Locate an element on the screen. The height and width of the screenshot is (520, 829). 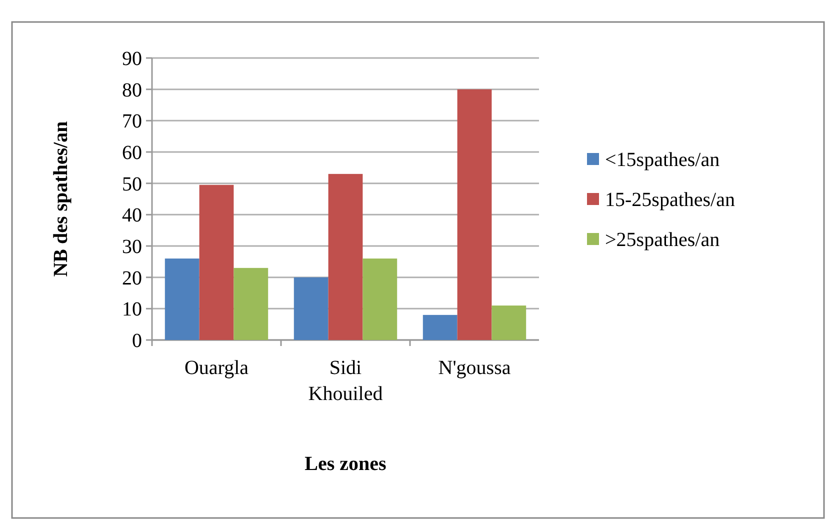
legend-label: >25spathes/an is located at coordinates (662, 240).